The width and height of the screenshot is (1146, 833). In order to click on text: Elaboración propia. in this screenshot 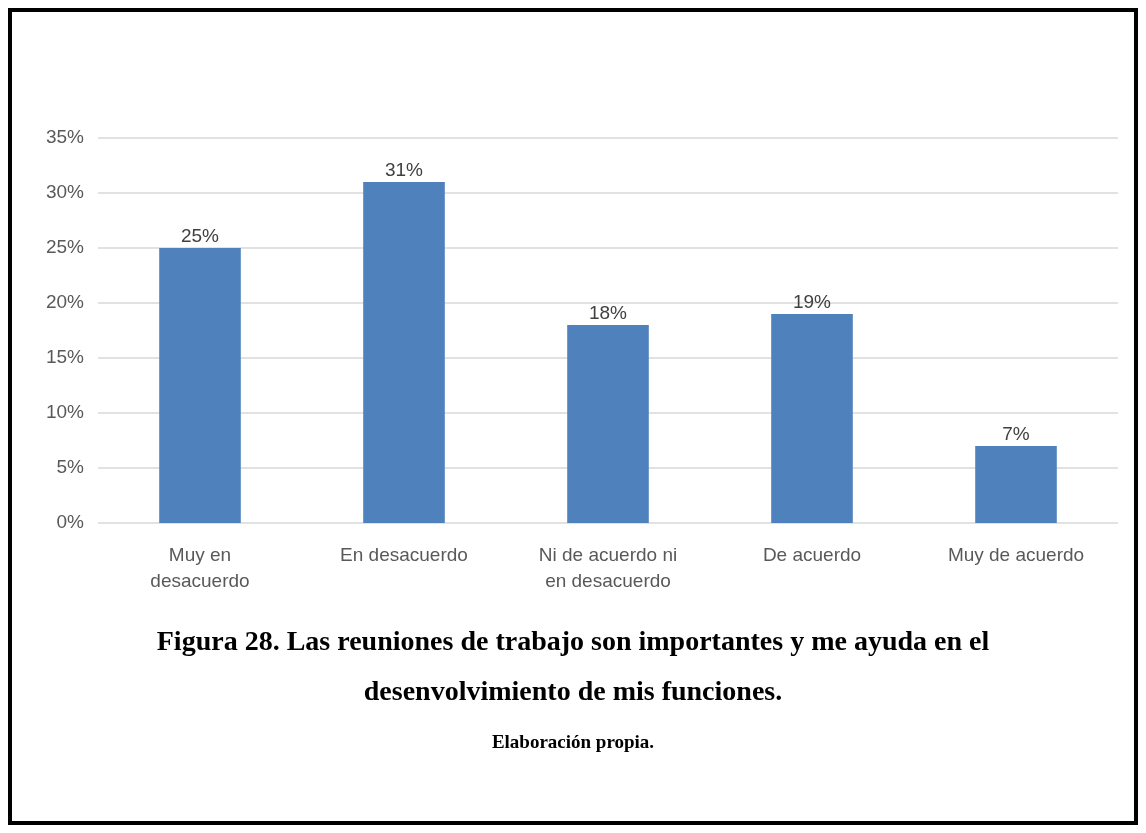, I will do `click(573, 741)`.